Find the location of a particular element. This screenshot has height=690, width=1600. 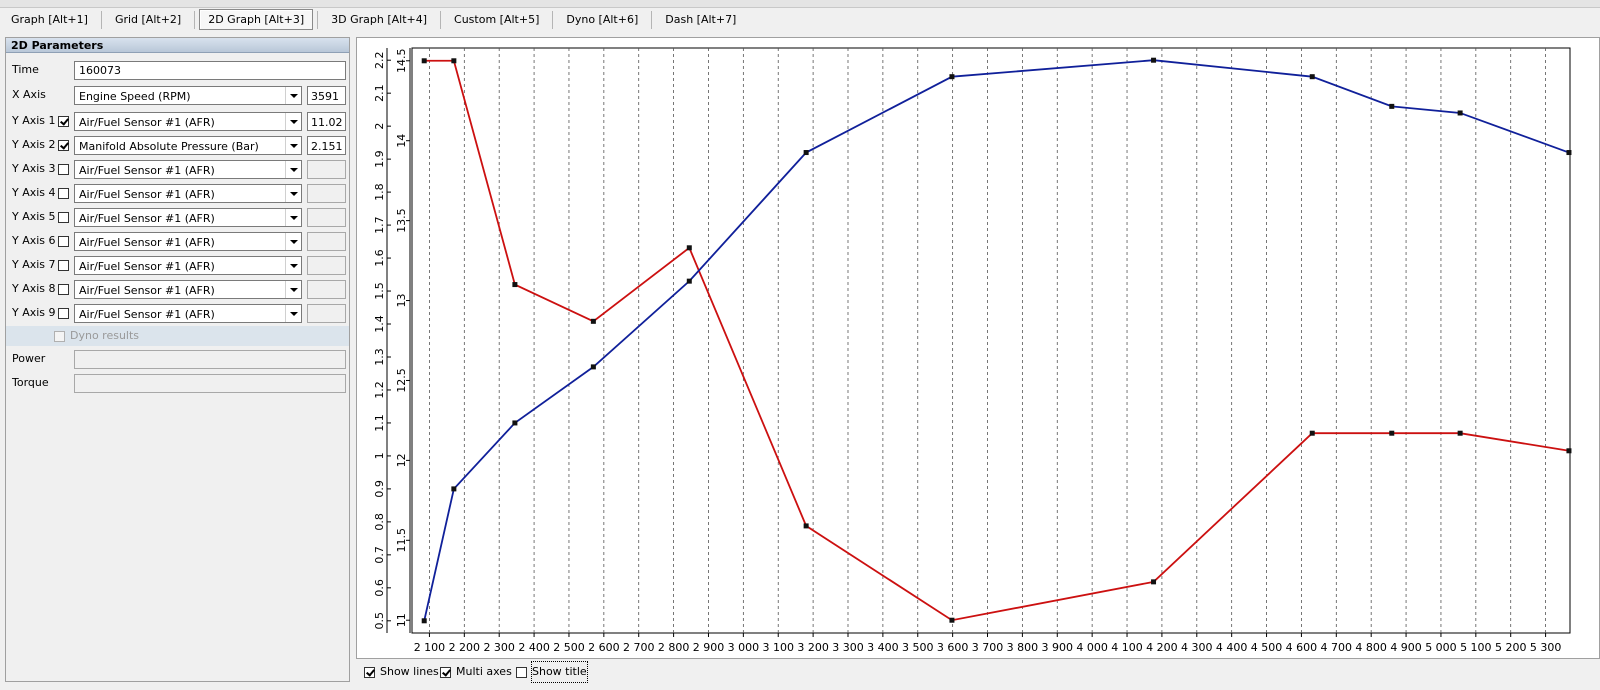

readout-field is located at coordinates (210, 359).